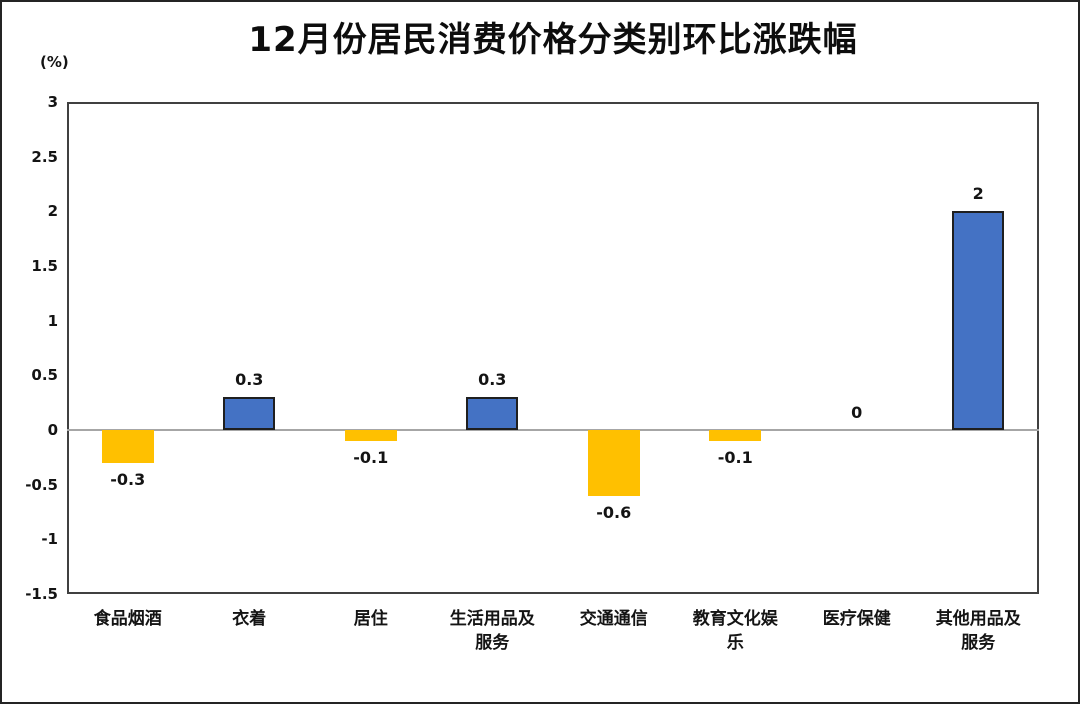  I want to click on bar-value-label: 0, so click(857, 412).